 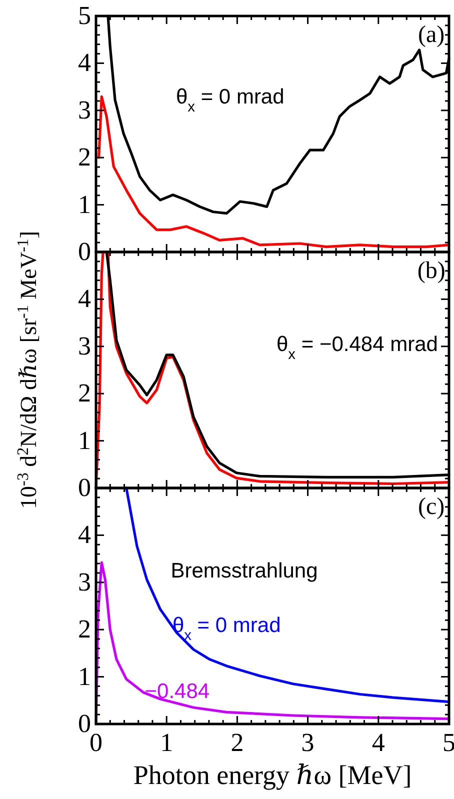 I want to click on x-tick-label: 4, so click(x=378, y=742).